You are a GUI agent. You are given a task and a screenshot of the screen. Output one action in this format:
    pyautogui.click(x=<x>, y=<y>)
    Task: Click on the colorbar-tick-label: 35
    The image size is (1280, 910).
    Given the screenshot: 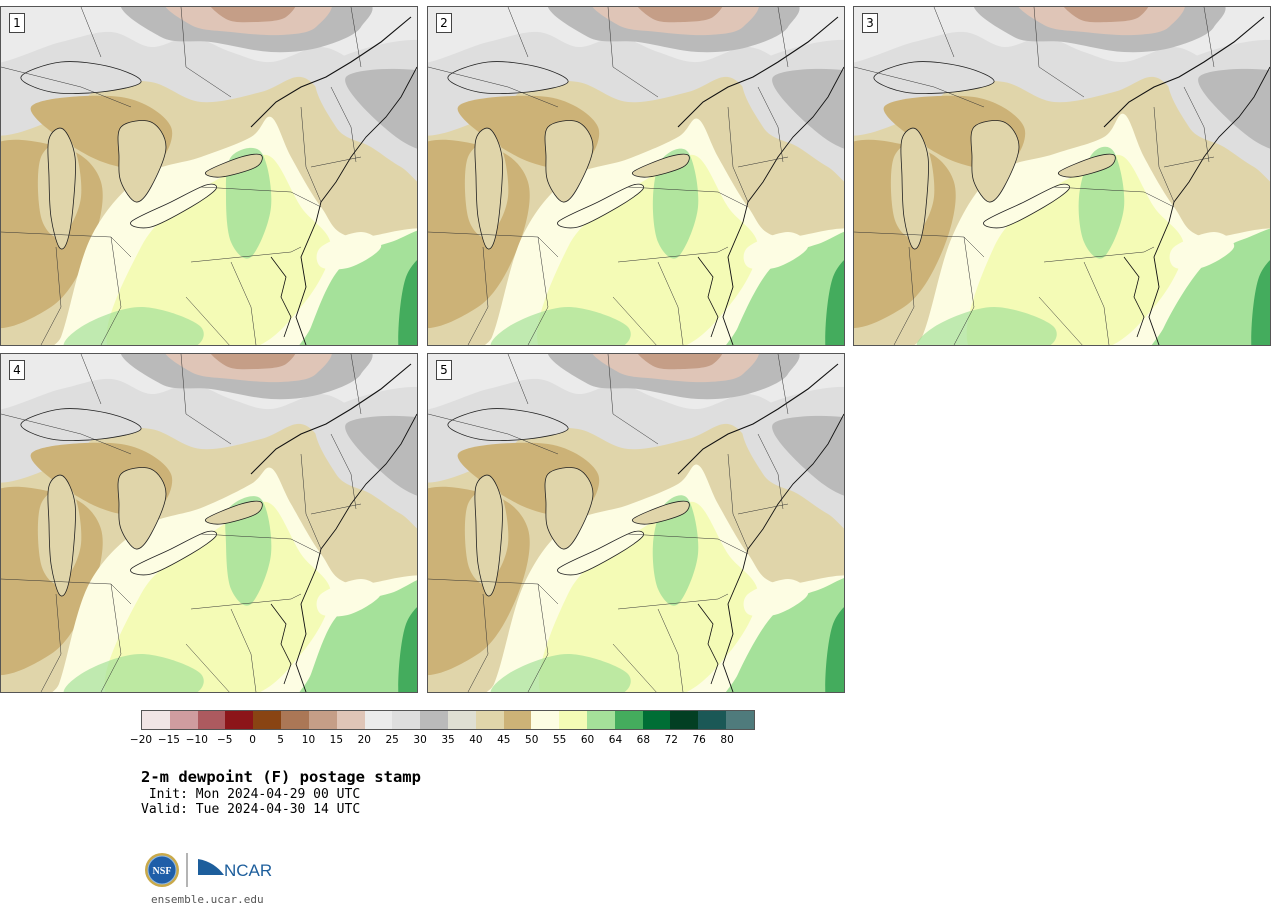 What is the action you would take?
    pyautogui.click(x=448, y=740)
    